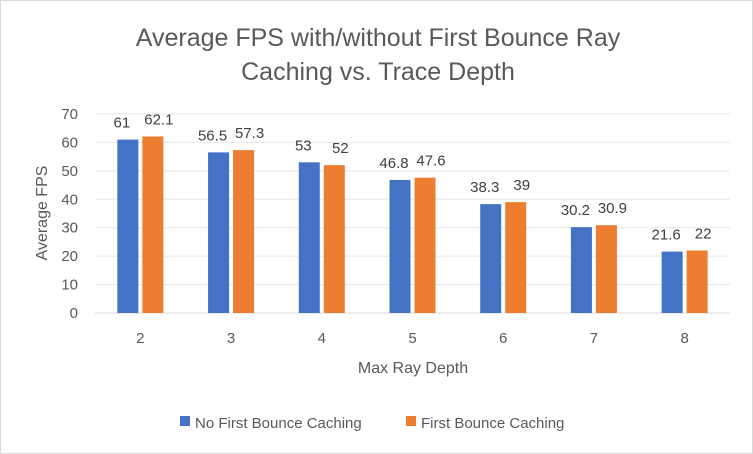 This screenshot has height=454, width=753. Describe the element at coordinates (249, 133) in the screenshot. I see `data-label: 57.3` at that location.